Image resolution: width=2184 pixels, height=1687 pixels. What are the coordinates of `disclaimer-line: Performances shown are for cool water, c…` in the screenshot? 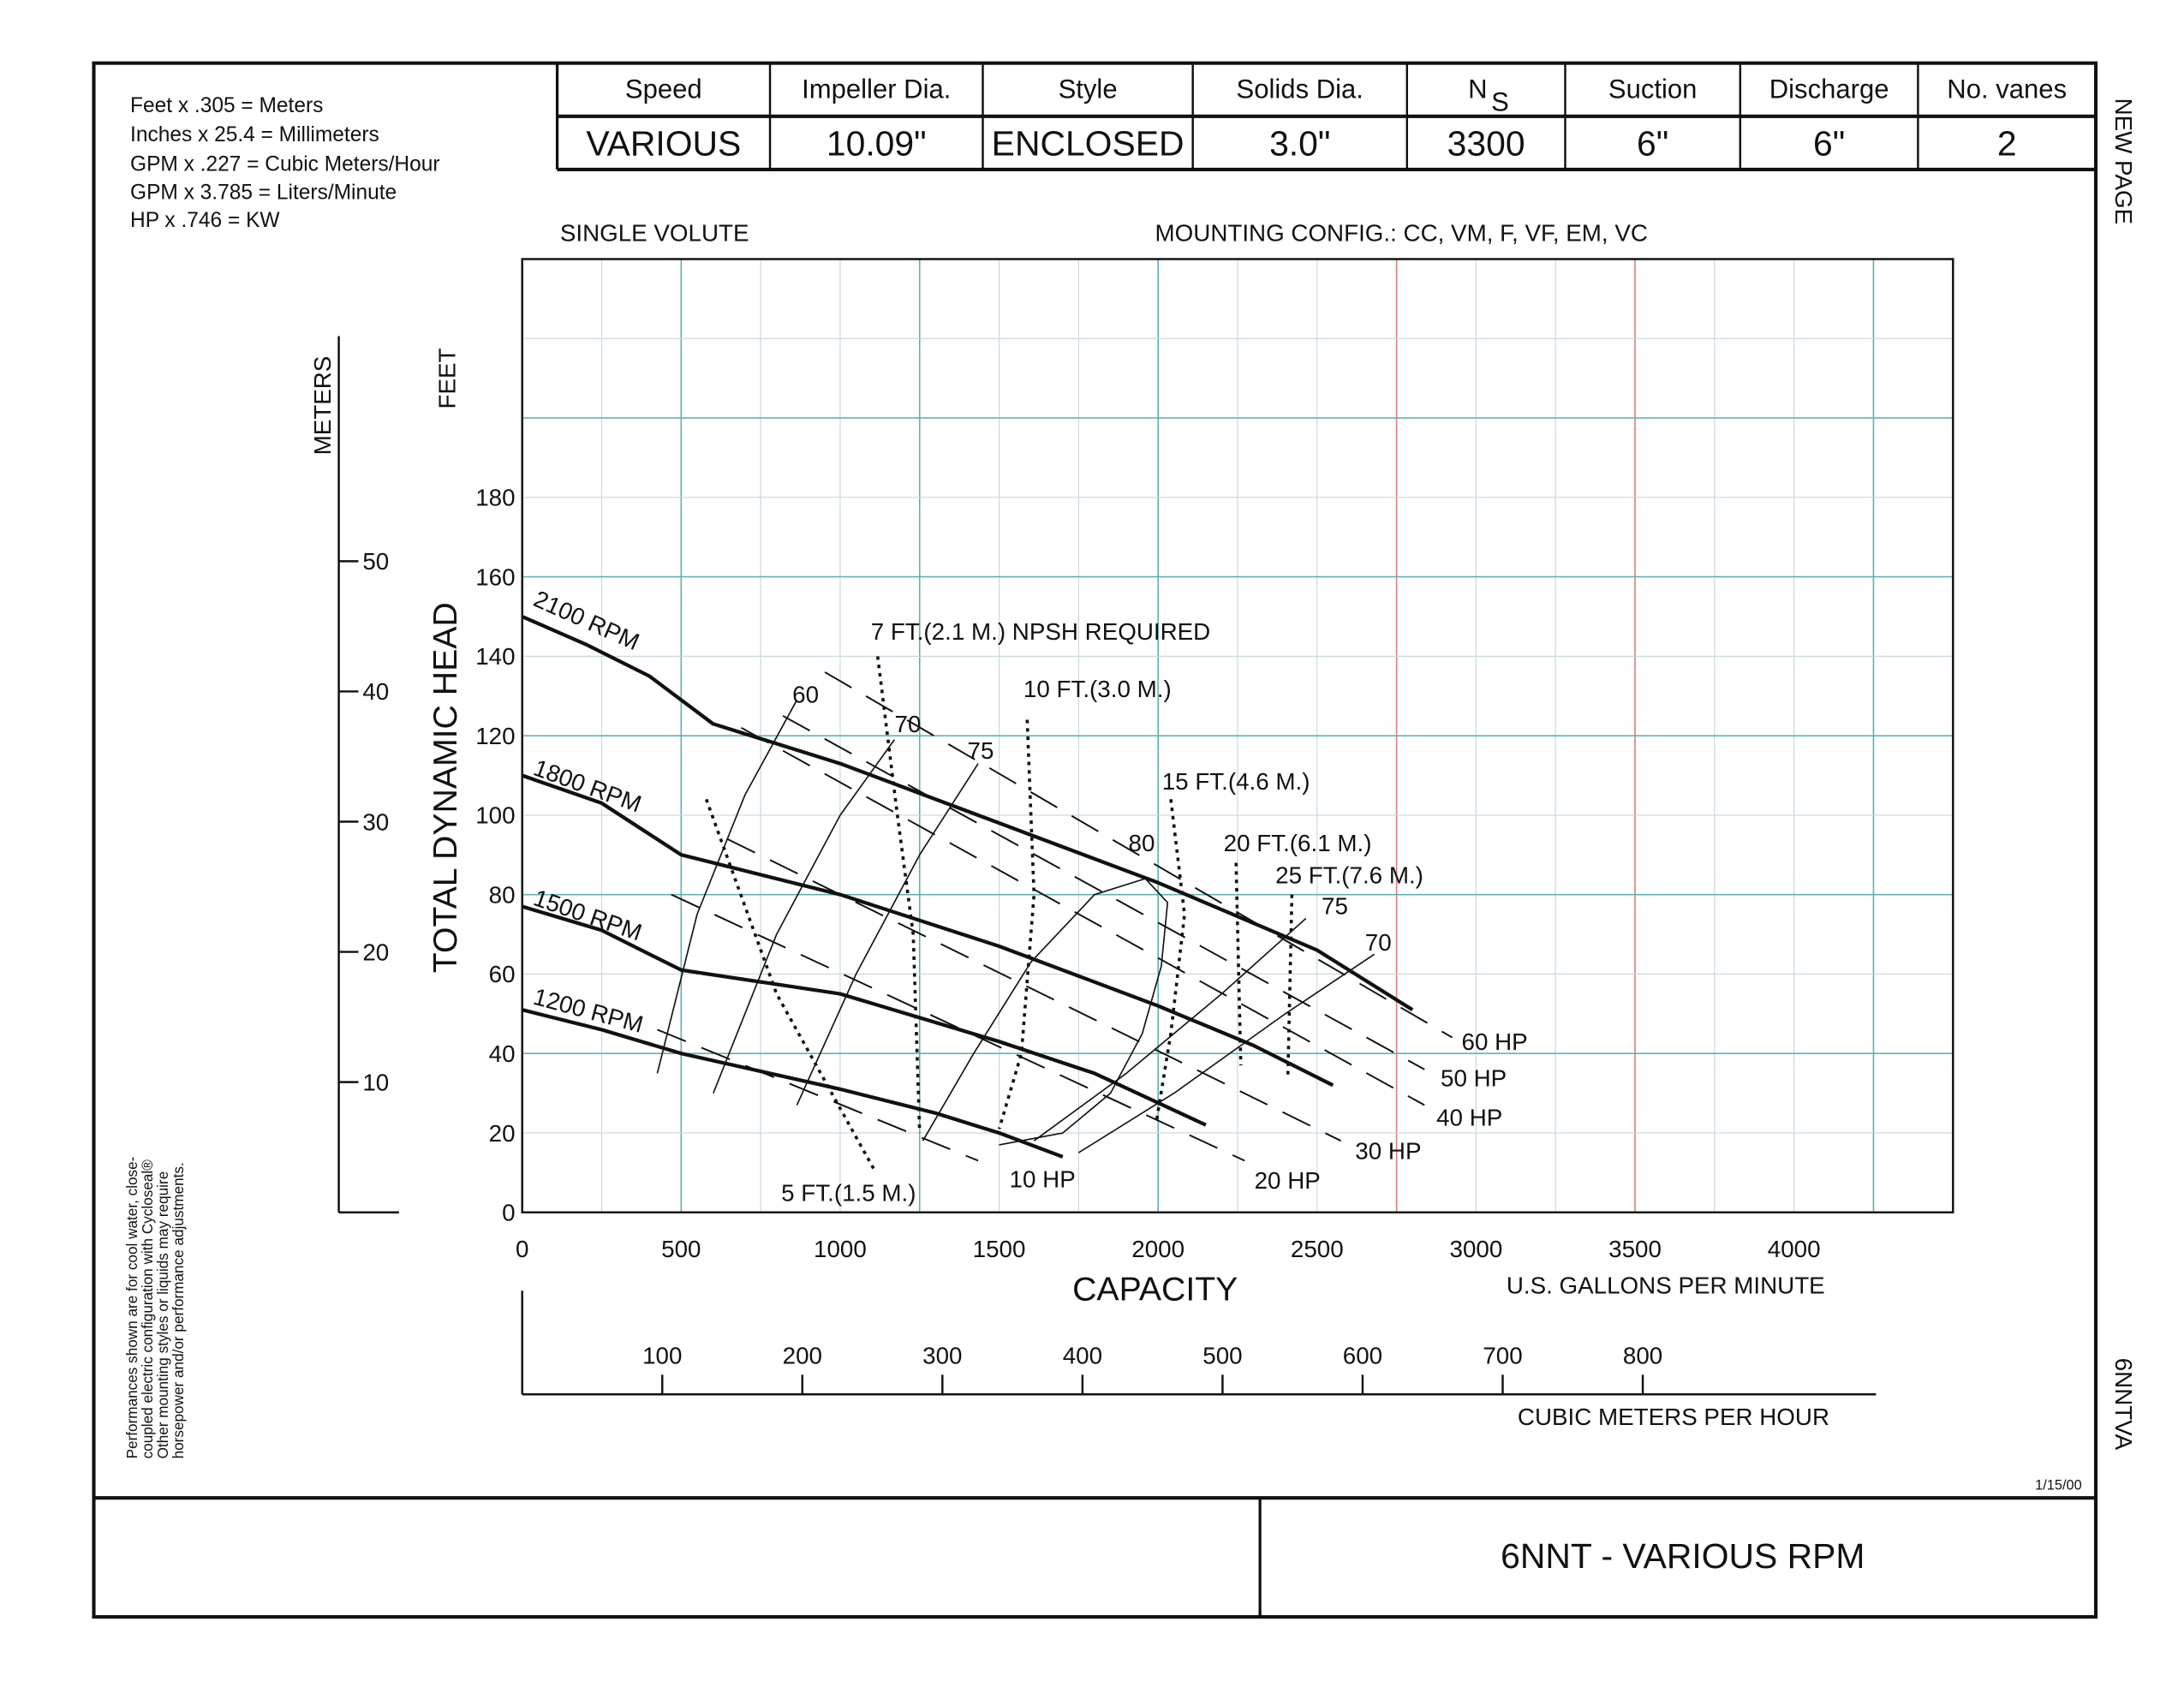 It's located at (131, 1308).